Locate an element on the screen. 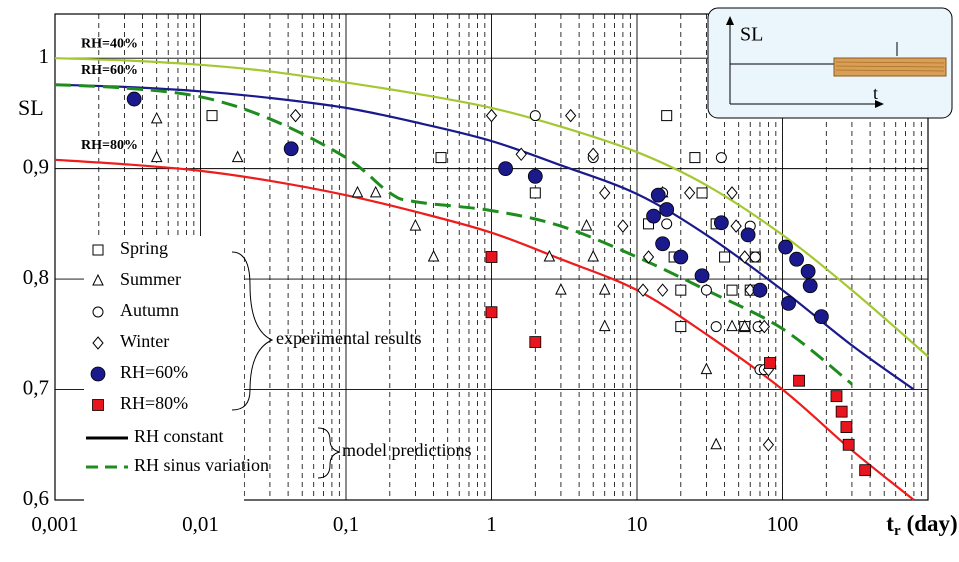 This screenshot has width=959, height=562. legend-label: RH=80% is located at coordinates (154, 403).